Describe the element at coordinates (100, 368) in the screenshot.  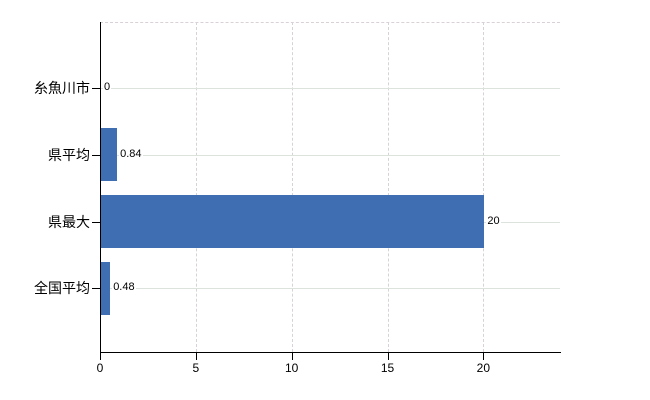
I see `x-tick-label: 0` at that location.